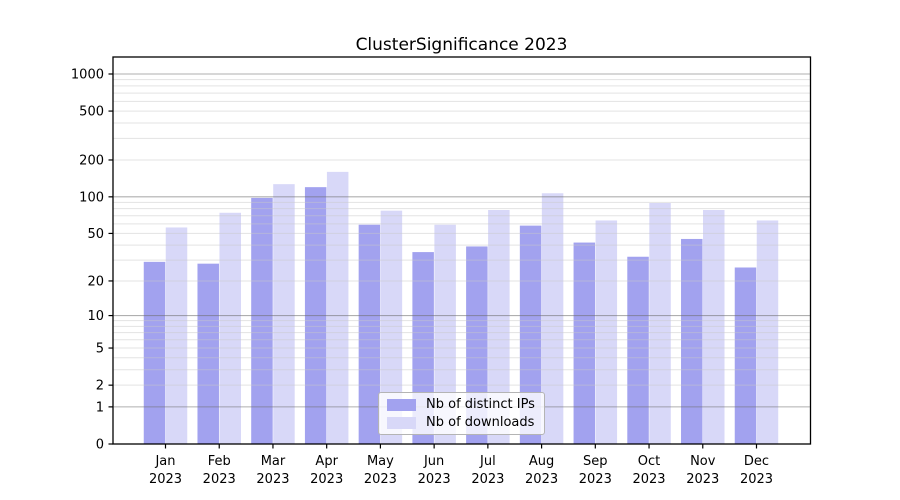 Image resolution: width=900 pixels, height=500 pixels. Describe the element at coordinates (702, 479) in the screenshot. I see `x-tick-label-year-Nov: 2023` at that location.